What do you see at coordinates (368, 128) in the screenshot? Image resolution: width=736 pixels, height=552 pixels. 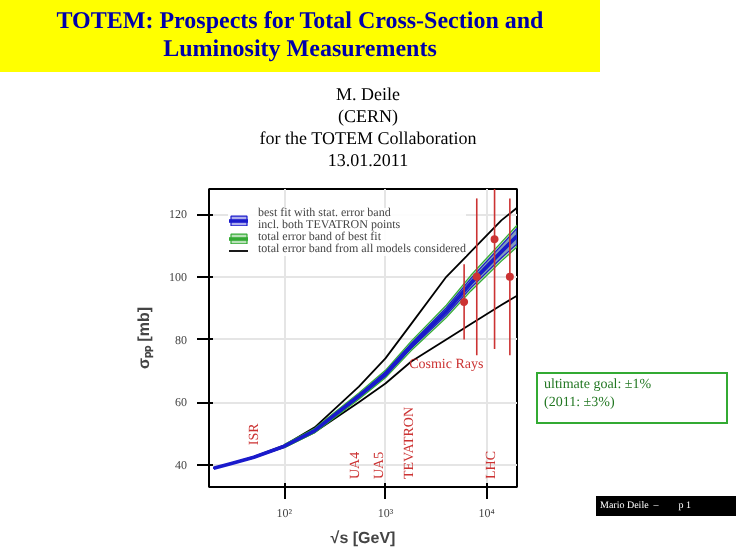 I see `chart-subtitle: M. Deile (CERN) for the TOTEM Collaboration 13.01.2011` at bounding box center [368, 128].